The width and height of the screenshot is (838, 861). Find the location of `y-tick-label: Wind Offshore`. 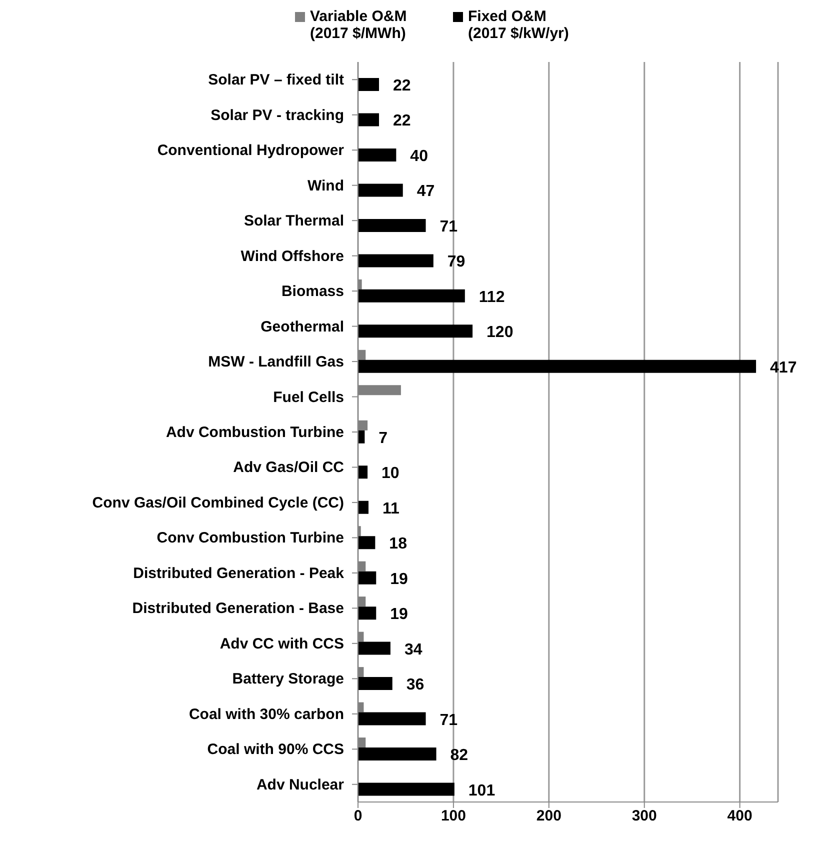

y-tick-label: Wind Offshore is located at coordinates (292, 256).